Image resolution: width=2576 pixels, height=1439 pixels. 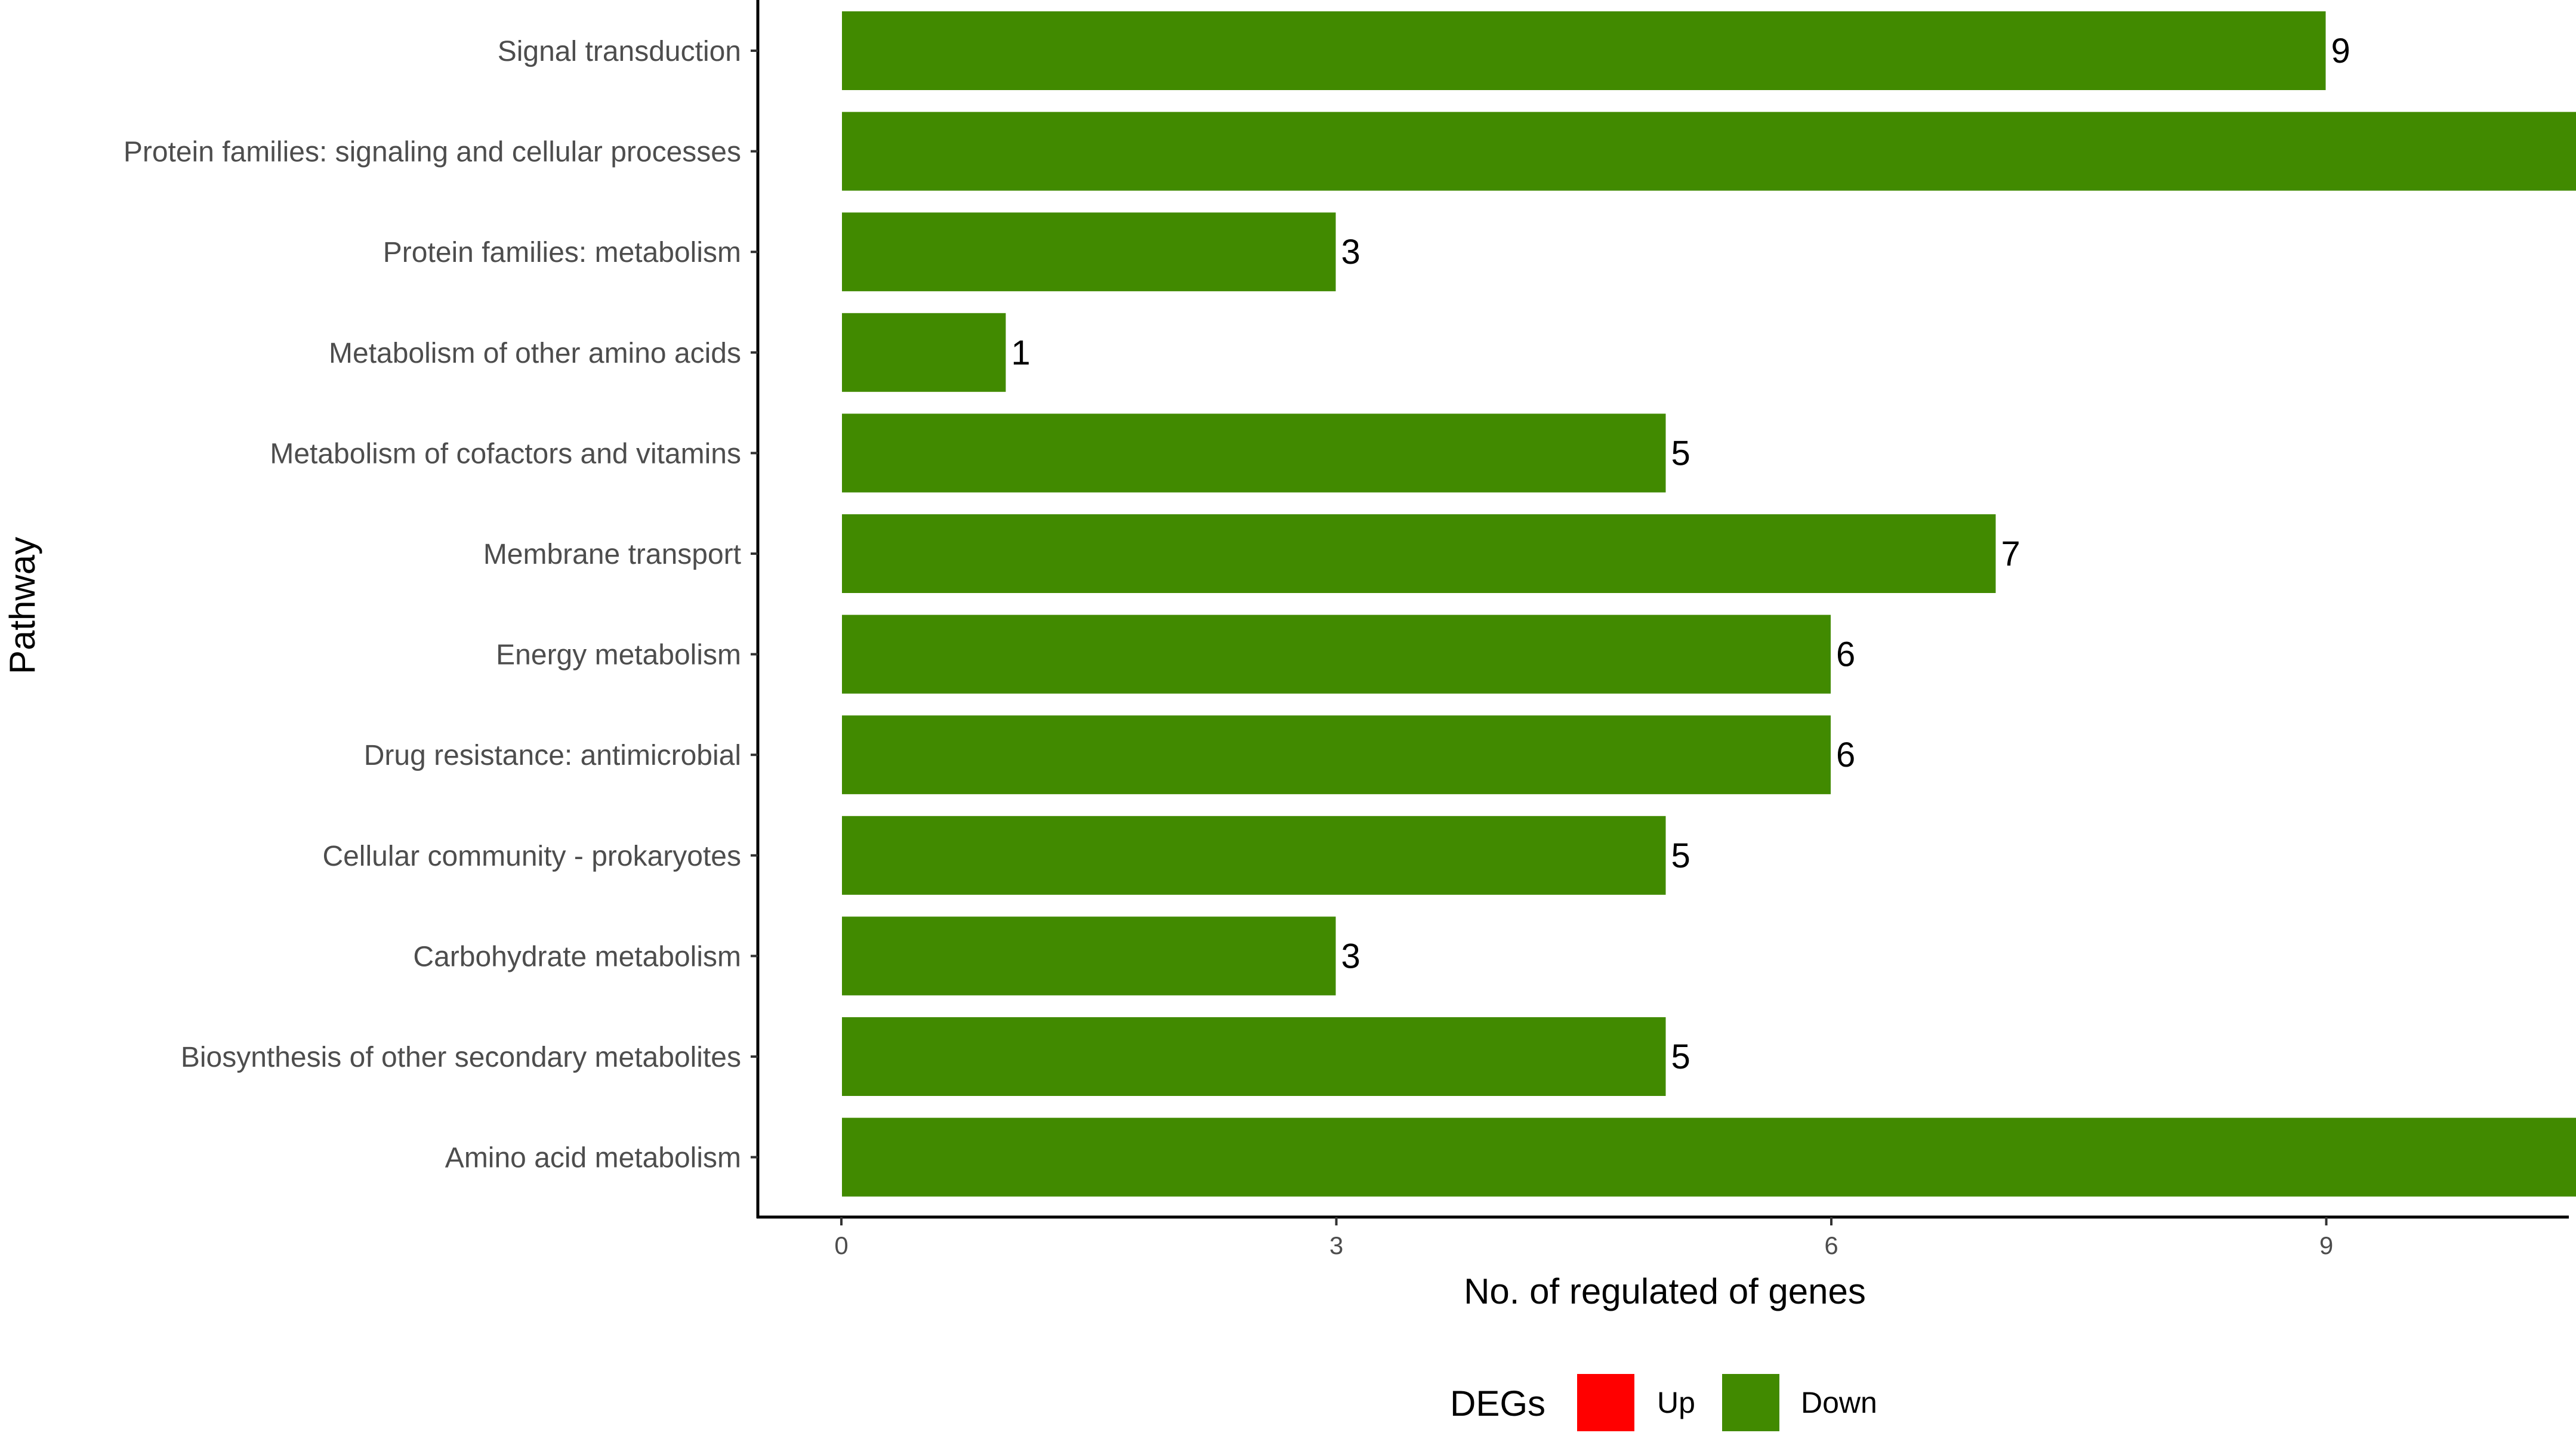 I want to click on x-tick-label-0: 0, so click(x=841, y=1245).